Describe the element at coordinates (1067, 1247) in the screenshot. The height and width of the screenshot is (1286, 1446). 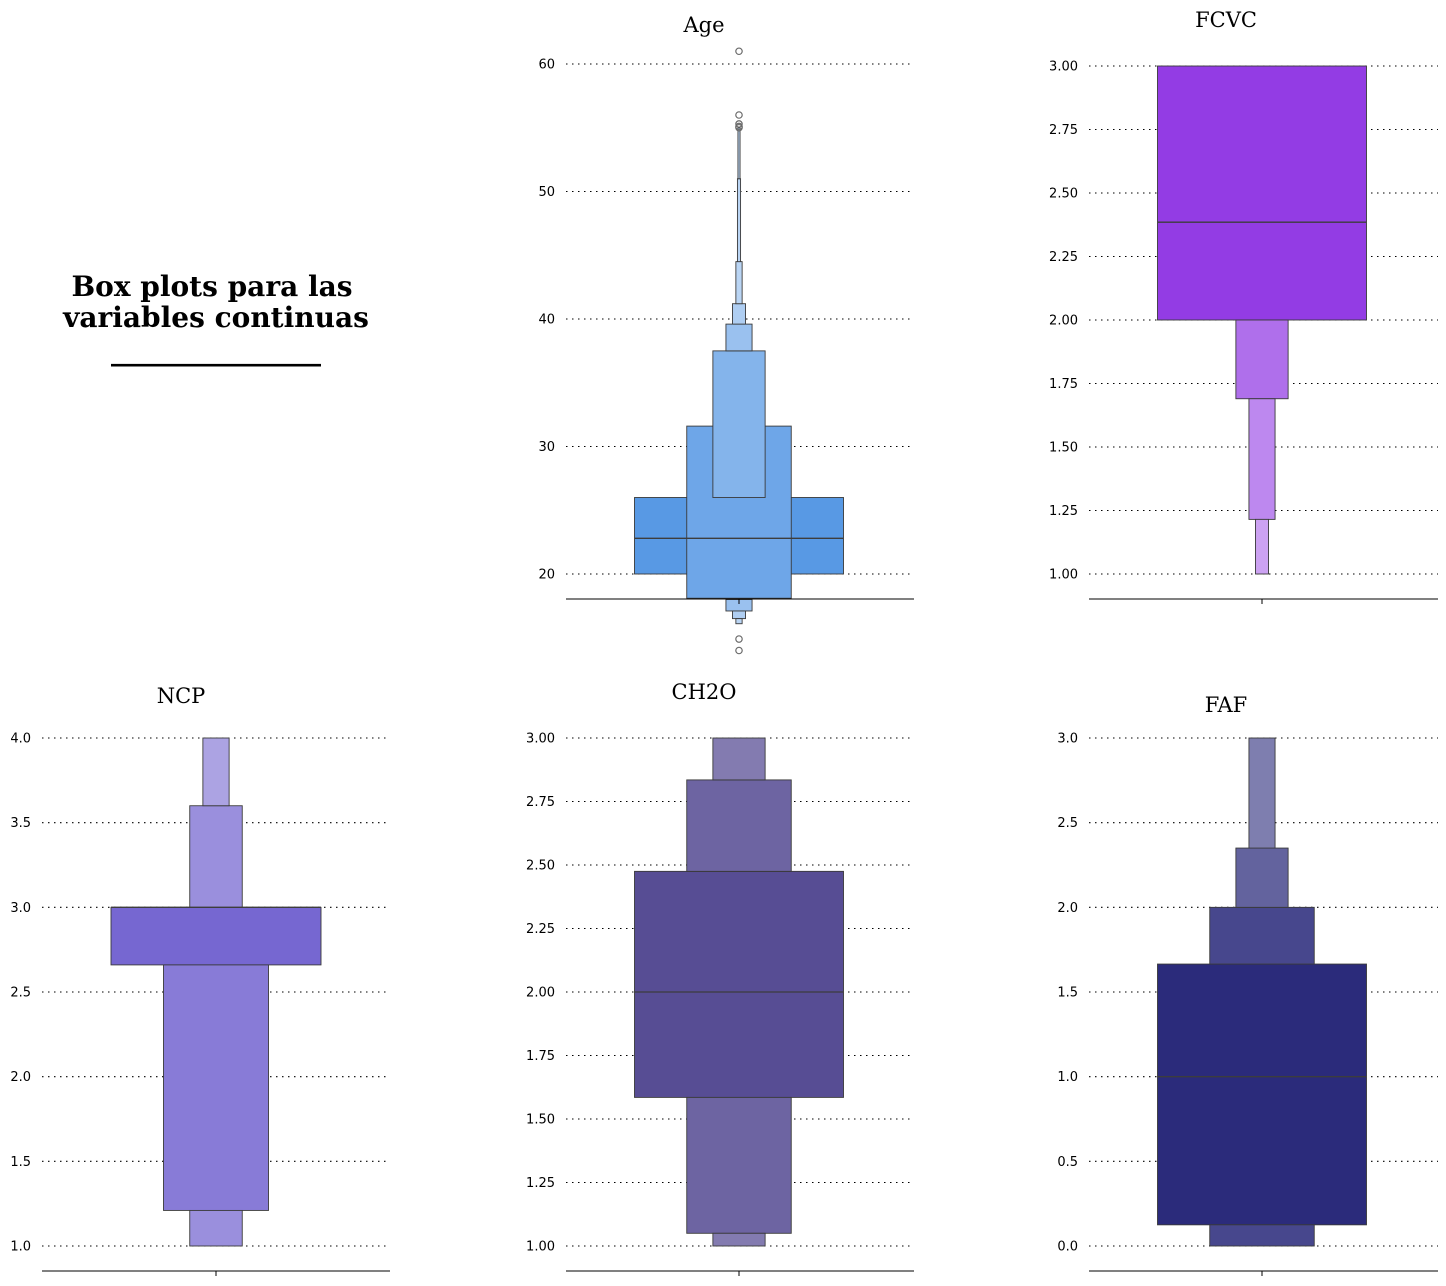
I see `y-tick-label: 0.0` at that location.